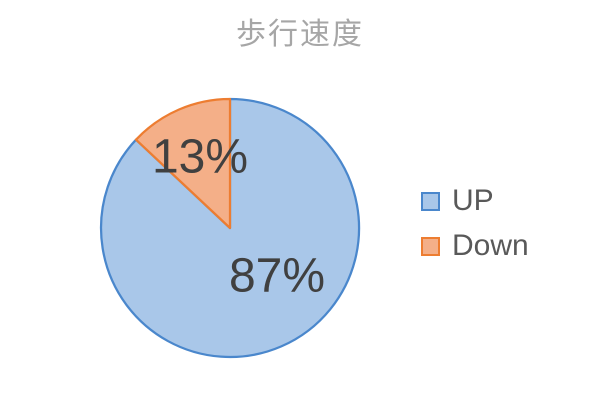 The image size is (600, 400). Describe the element at coordinates (300, 34) in the screenshot. I see `chart-title: 歩行速度` at that location.